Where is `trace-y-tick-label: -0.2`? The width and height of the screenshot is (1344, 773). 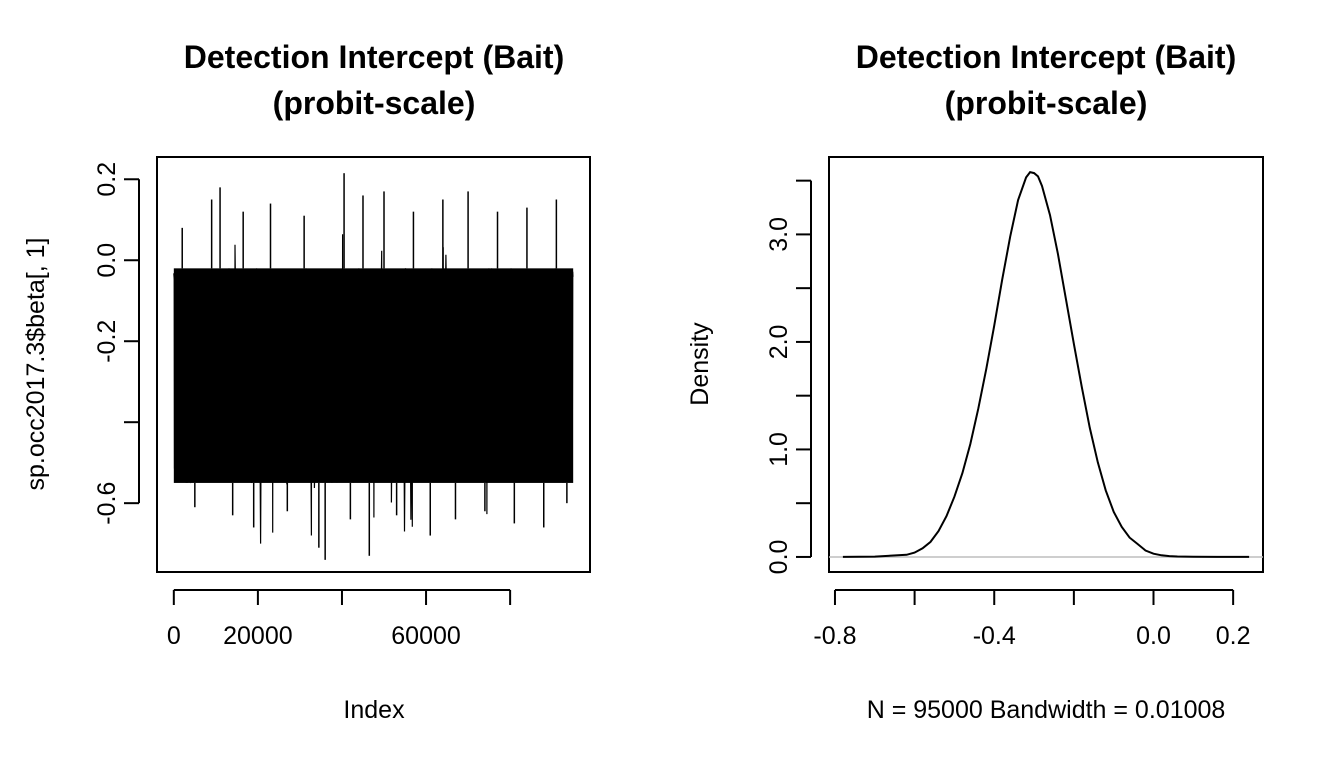 trace-y-tick-label: -0.2 is located at coordinates (107, 341).